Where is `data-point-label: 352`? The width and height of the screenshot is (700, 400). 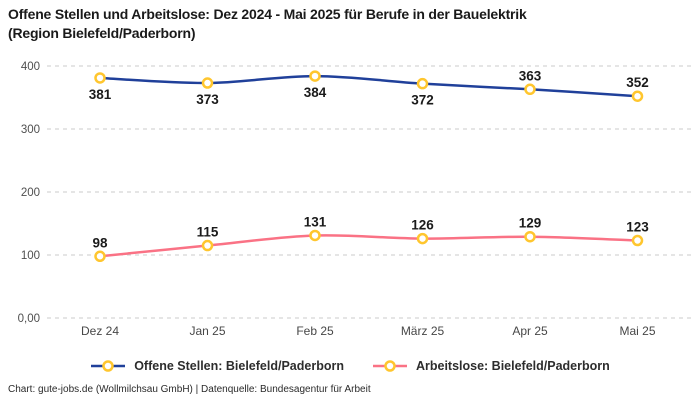
data-point-label: 352 is located at coordinates (637, 82).